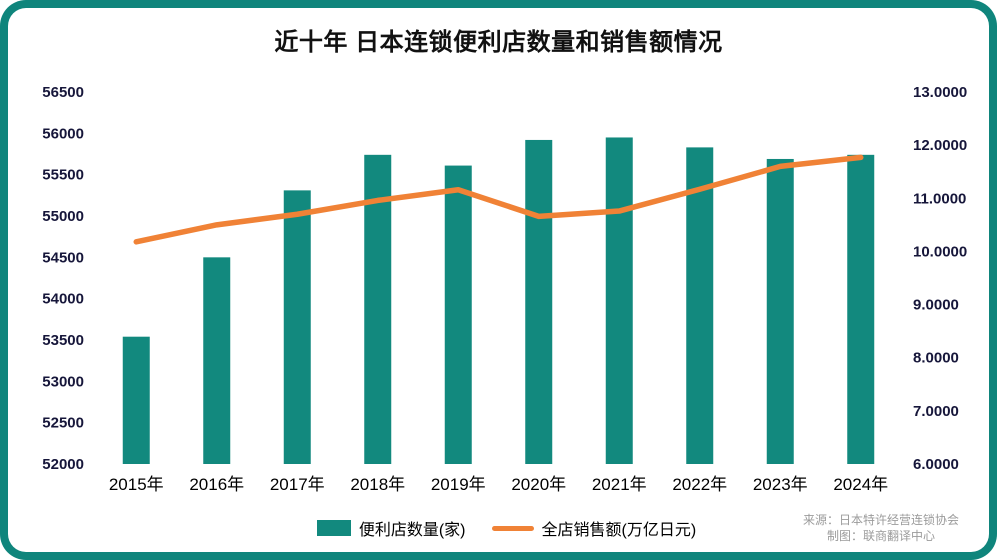 The height and width of the screenshot is (560, 997). What do you see at coordinates (936, 464) in the screenshot?
I see `svg-text: 6.0000` at bounding box center [936, 464].